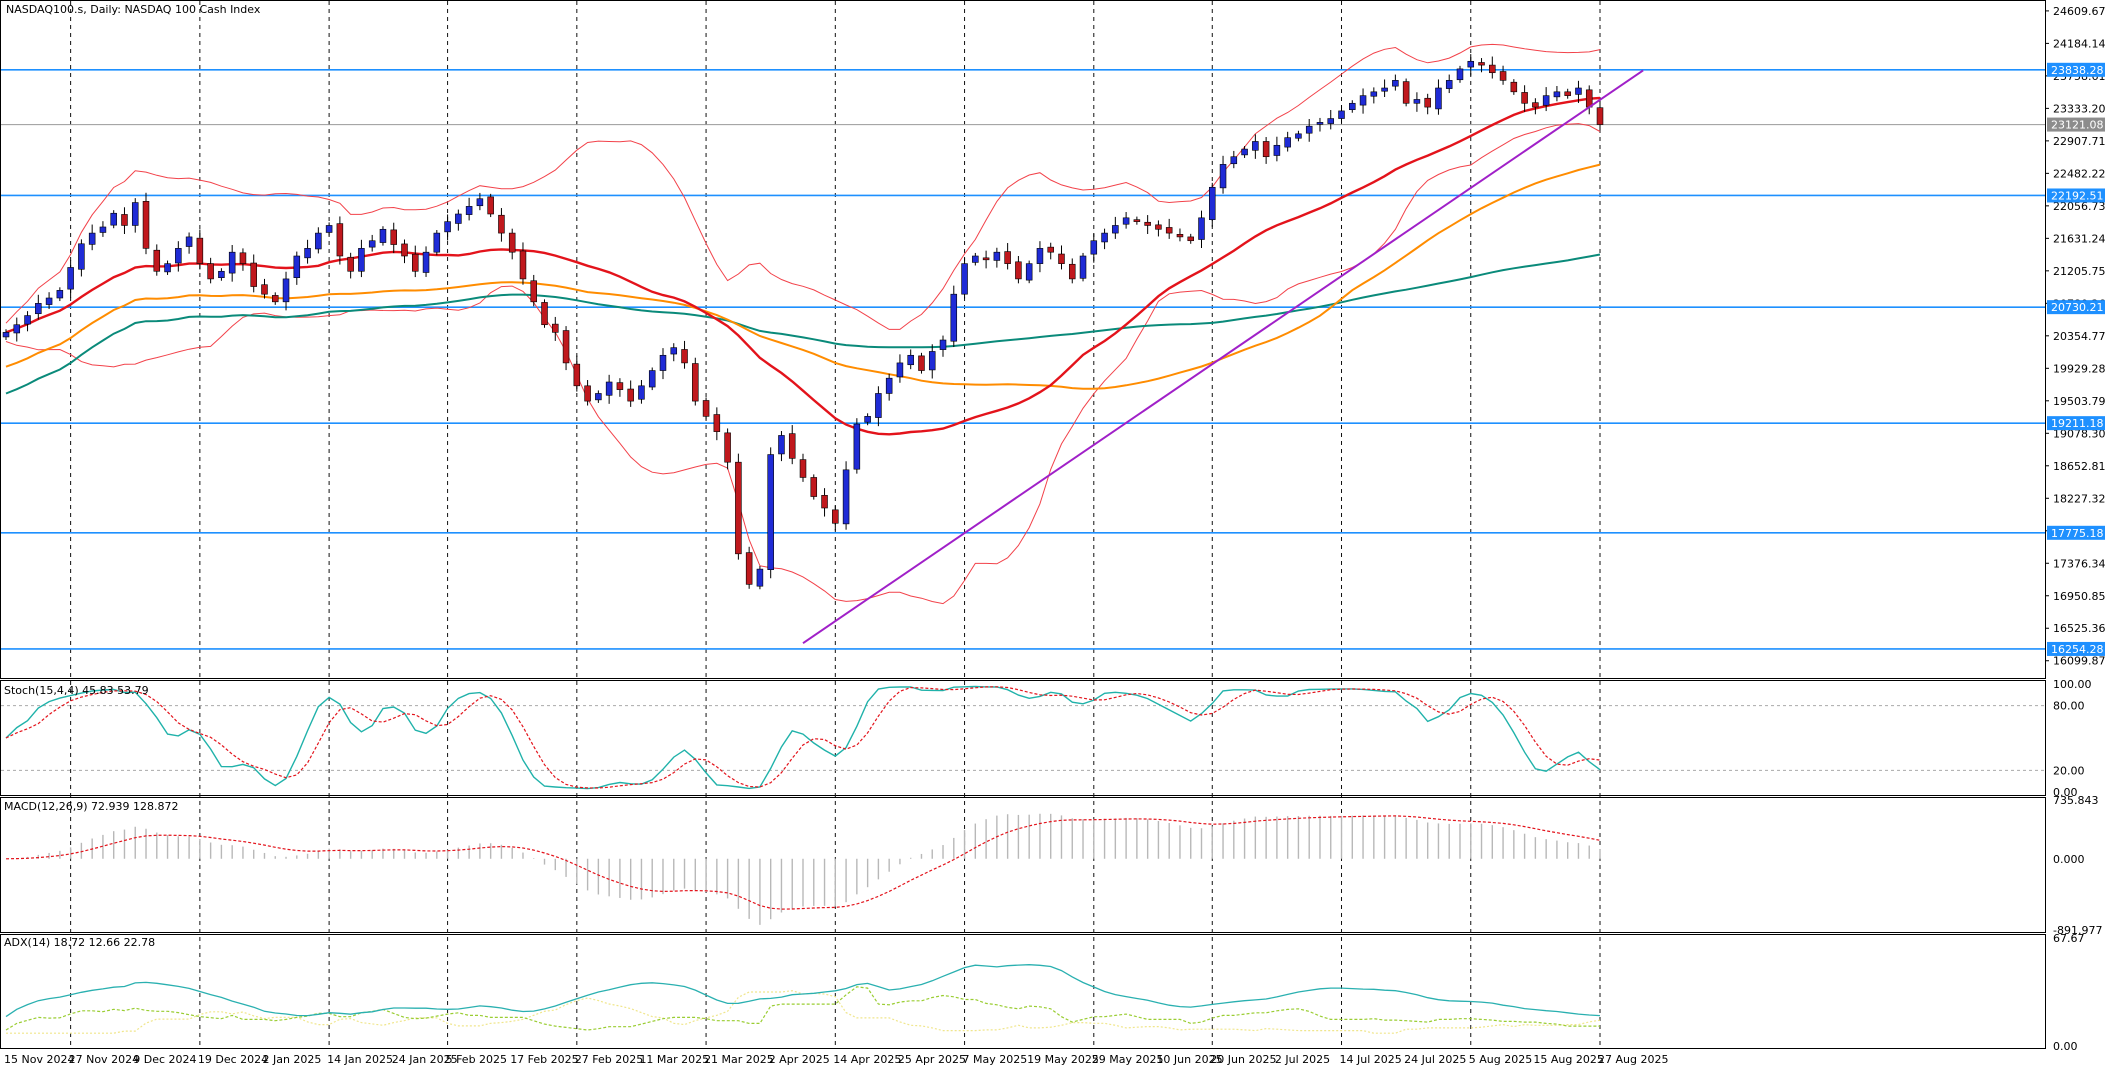  I want to click on adx-tick-label: 0.00, so click(2065, 1046).